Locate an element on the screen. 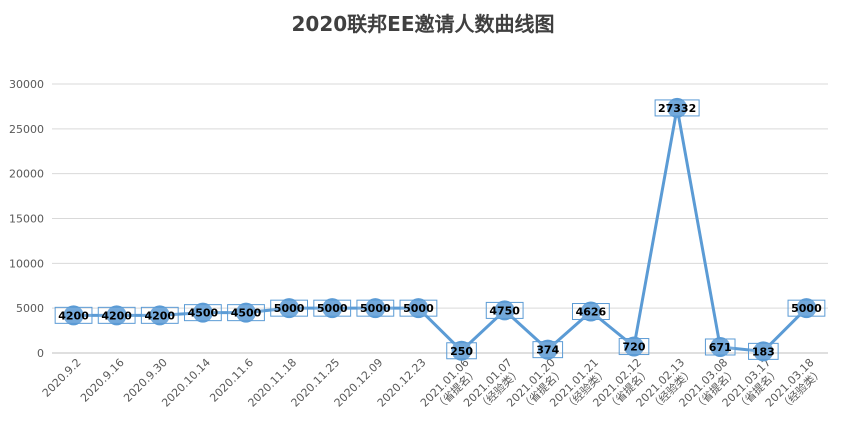 This screenshot has height=441, width=846. x-tick-label: 2020.9.16 is located at coordinates (102, 380).